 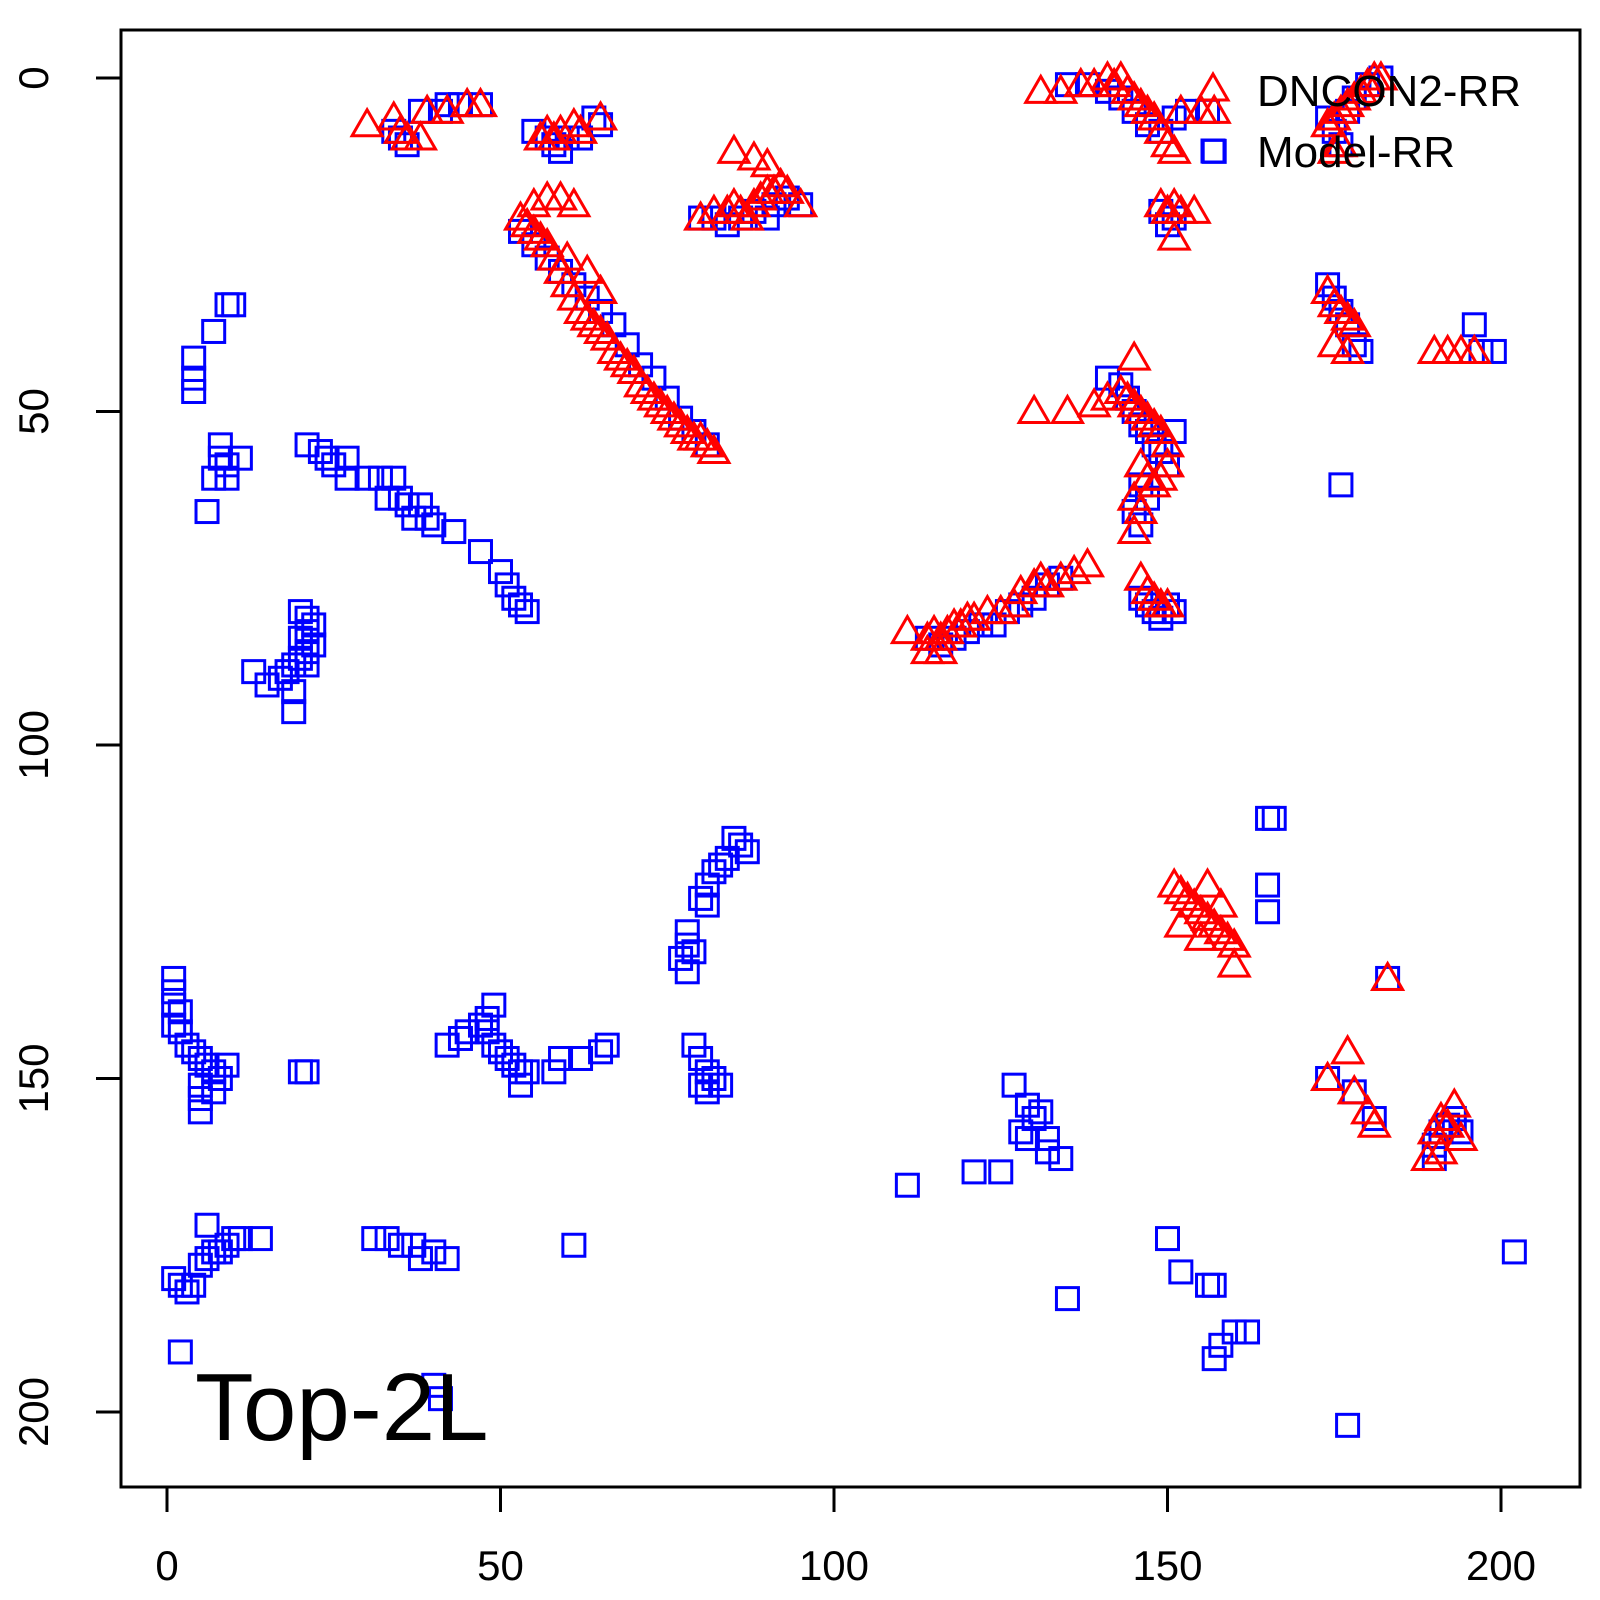 I want to click on y-tick-label: 200, so click(x=33, y=1412).